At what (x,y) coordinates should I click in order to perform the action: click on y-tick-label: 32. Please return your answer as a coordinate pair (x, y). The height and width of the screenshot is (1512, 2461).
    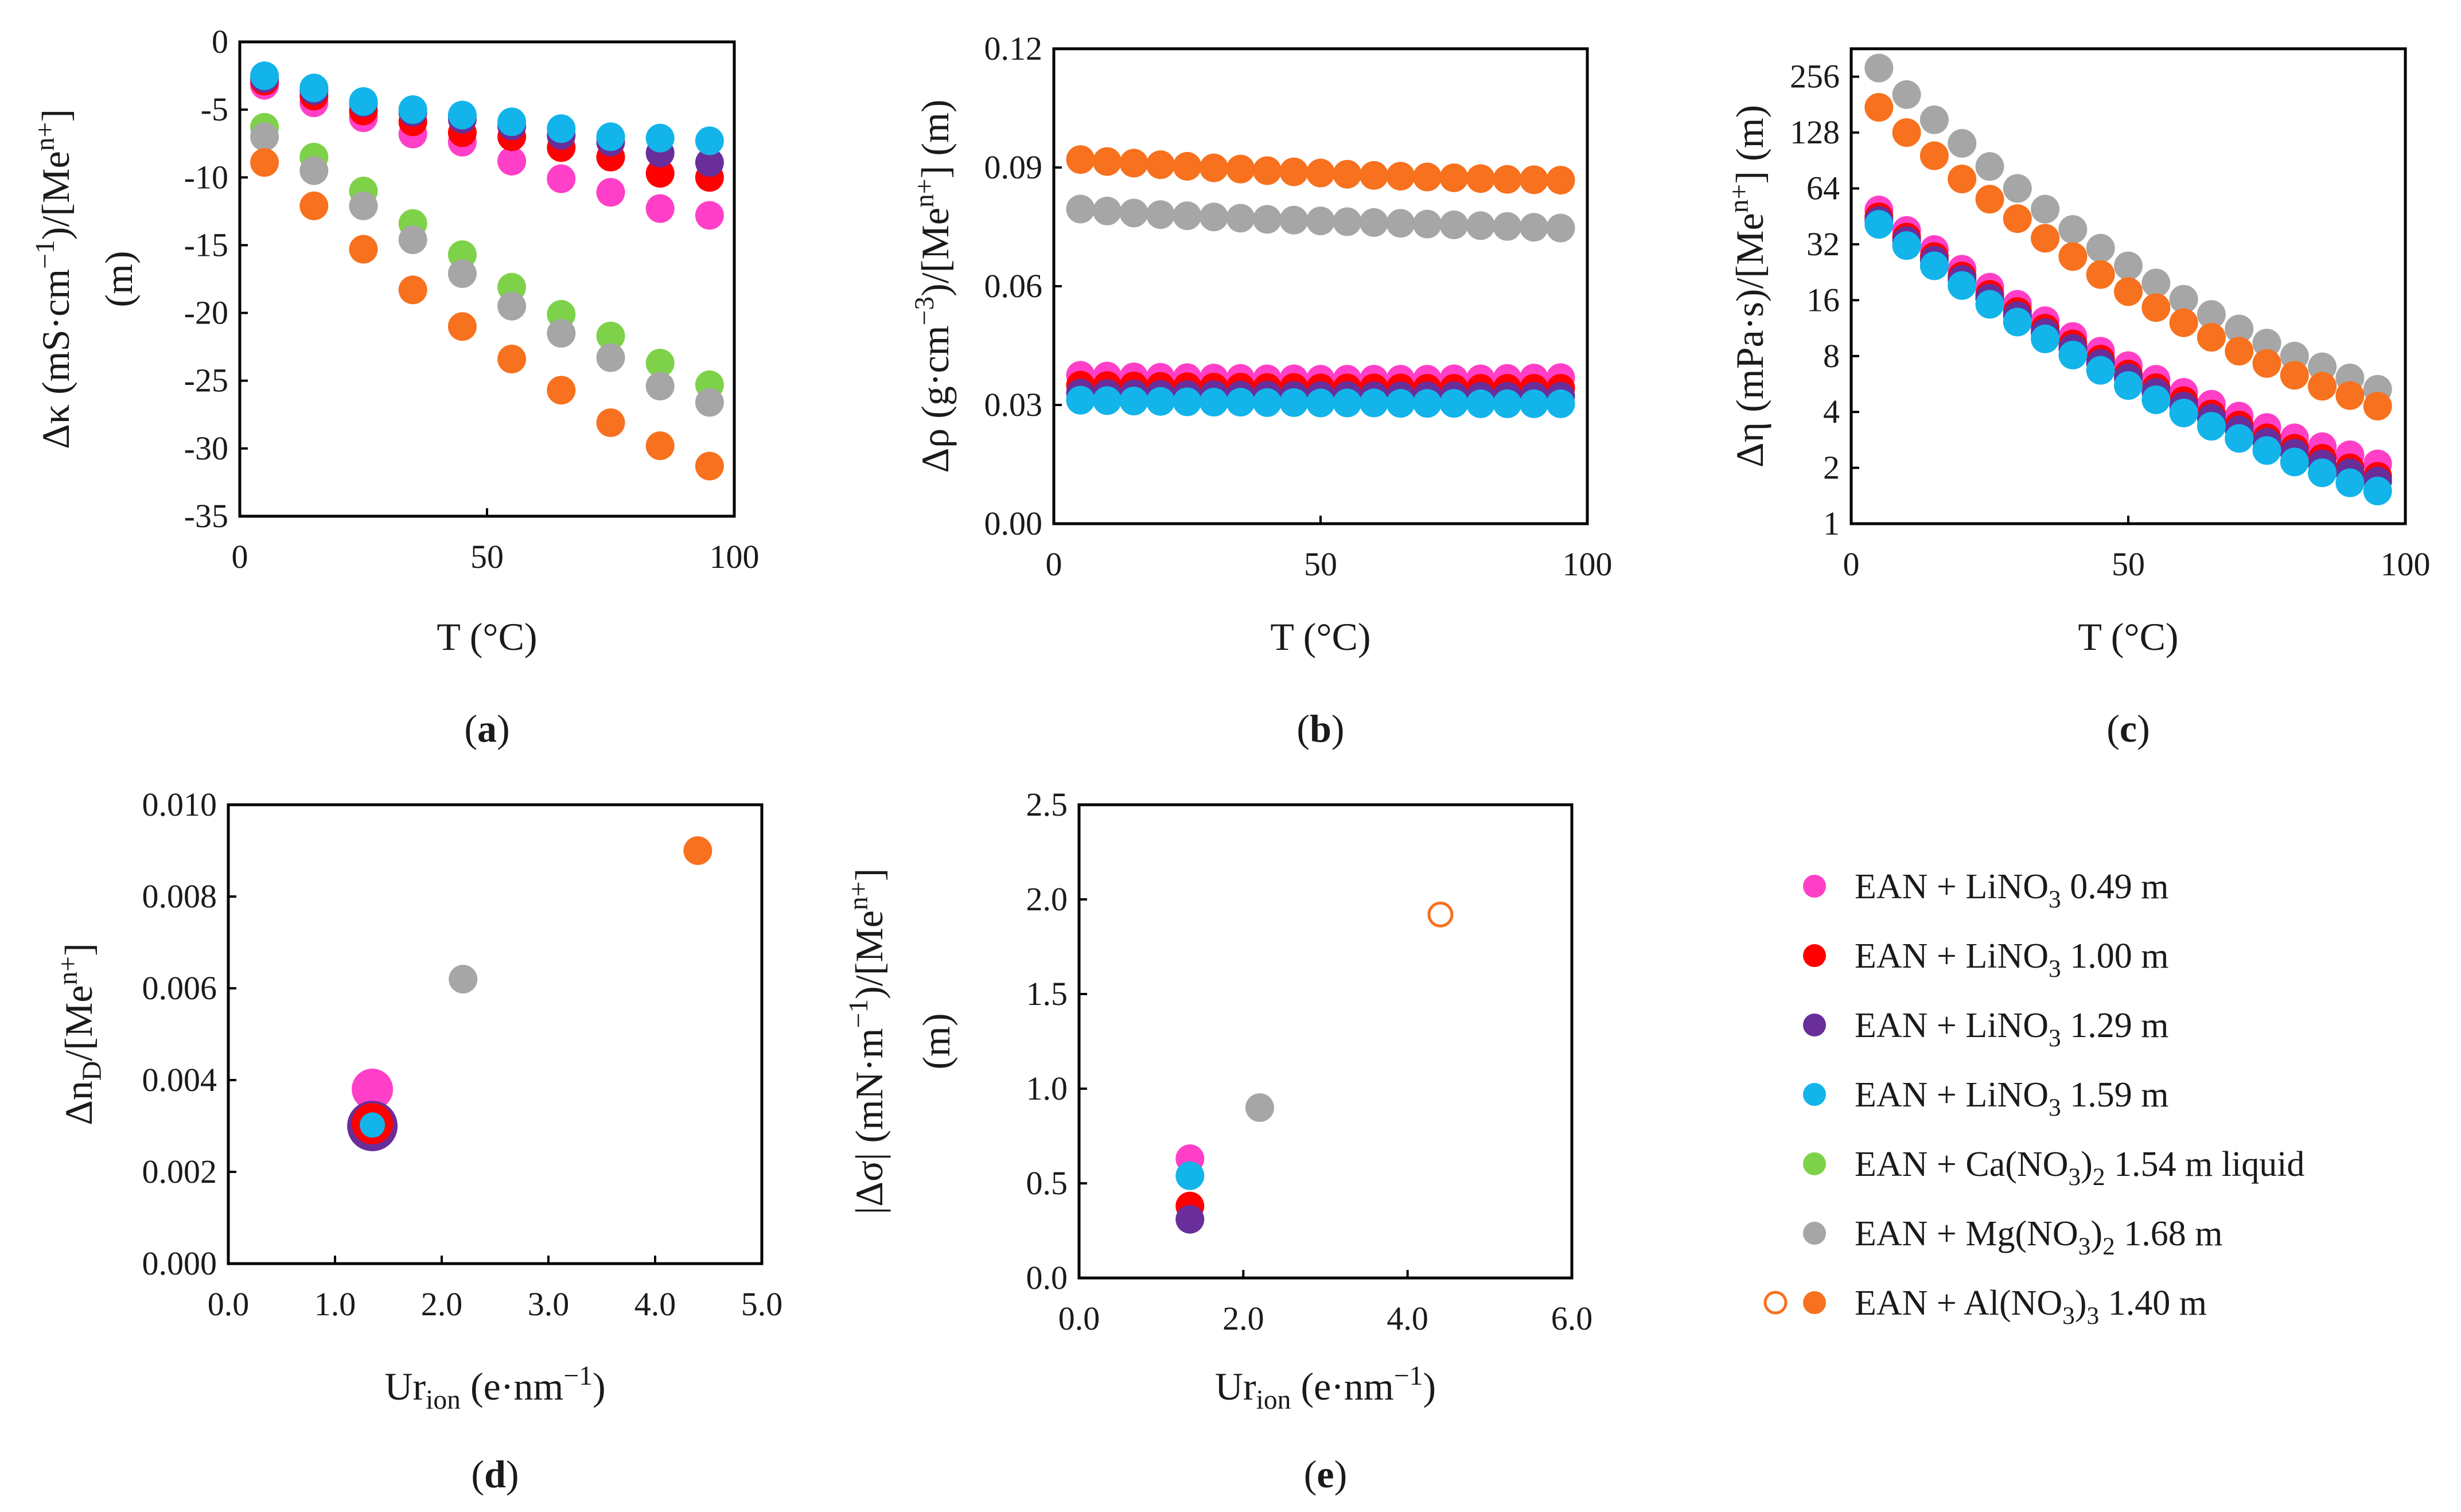
    Looking at the image, I should click on (1823, 244).